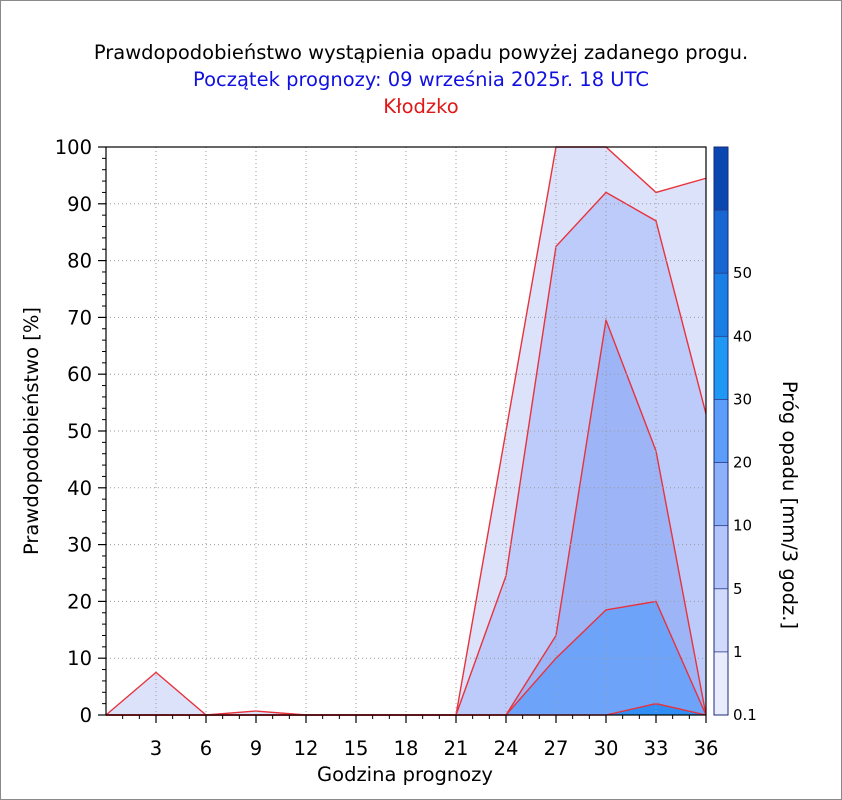  I want to click on colorbar-tick-label: 40, so click(742, 336).